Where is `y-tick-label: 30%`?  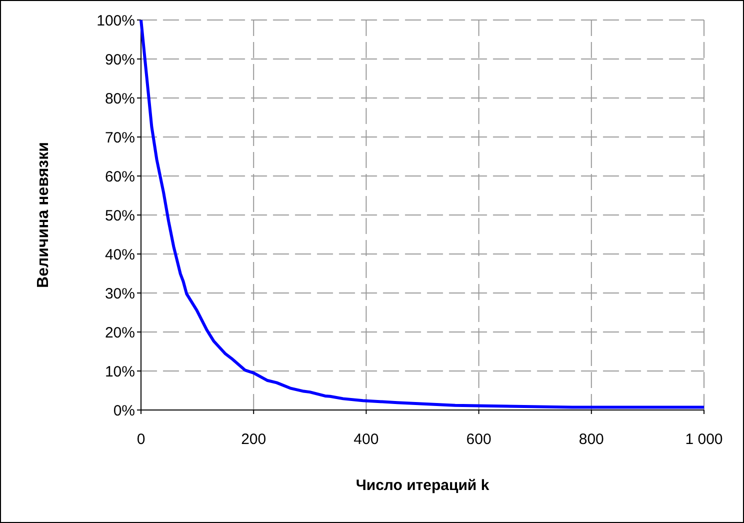
y-tick-label: 30% is located at coordinates (119, 293).